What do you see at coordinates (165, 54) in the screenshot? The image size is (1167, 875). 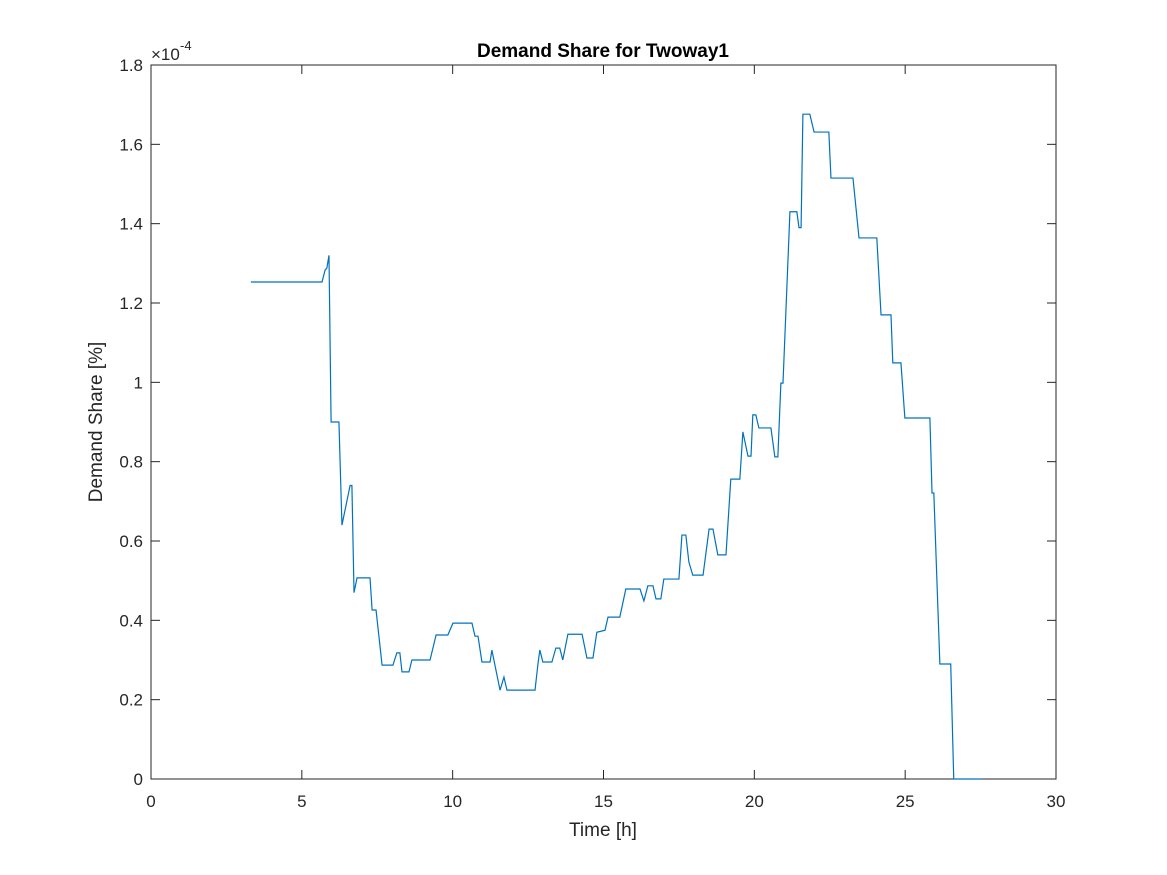 I see `y-exponent-base: ×10` at bounding box center [165, 54].